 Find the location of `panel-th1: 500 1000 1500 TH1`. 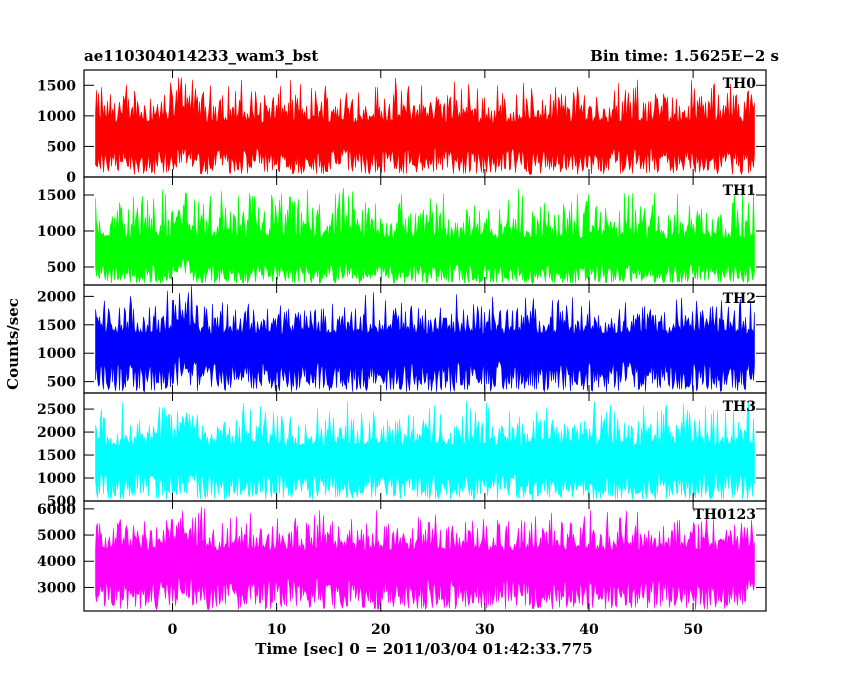

panel-th1: 500 1000 1500 TH1 is located at coordinates (402, 231).